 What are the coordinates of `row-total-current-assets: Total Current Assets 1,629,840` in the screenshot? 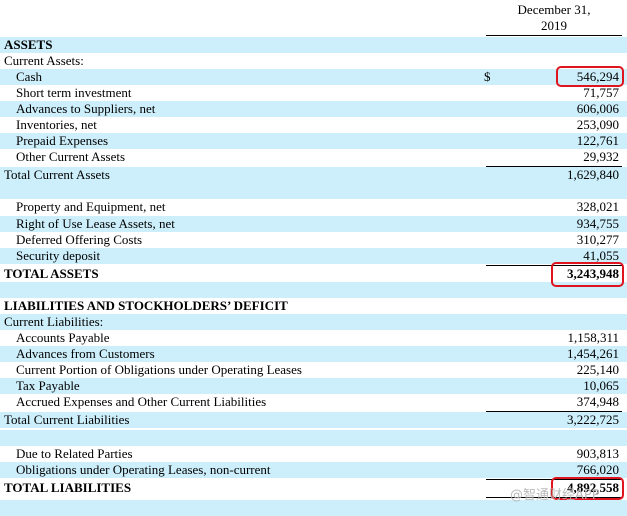 It's located at (313, 175).